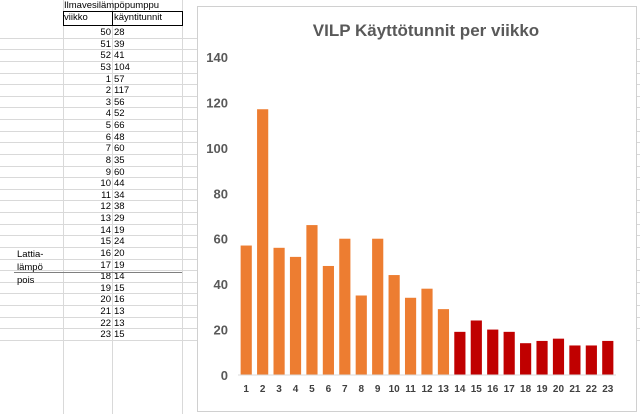 The image size is (640, 414). Describe the element at coordinates (119, 206) in the screenshot. I see `hours-cell: 38` at that location.